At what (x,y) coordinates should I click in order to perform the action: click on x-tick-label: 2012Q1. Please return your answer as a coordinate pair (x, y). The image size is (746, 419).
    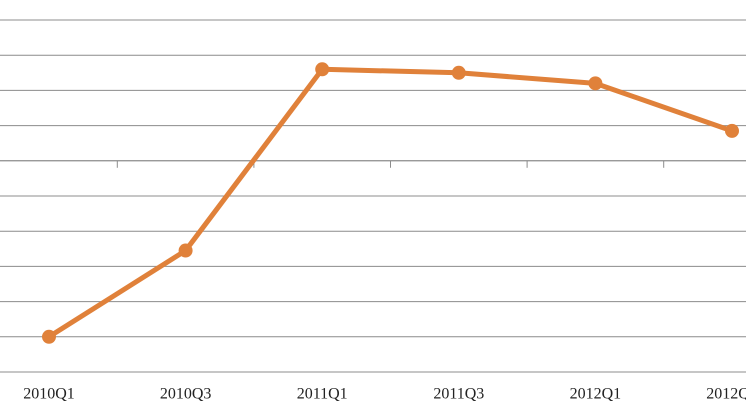
    Looking at the image, I should click on (596, 394).